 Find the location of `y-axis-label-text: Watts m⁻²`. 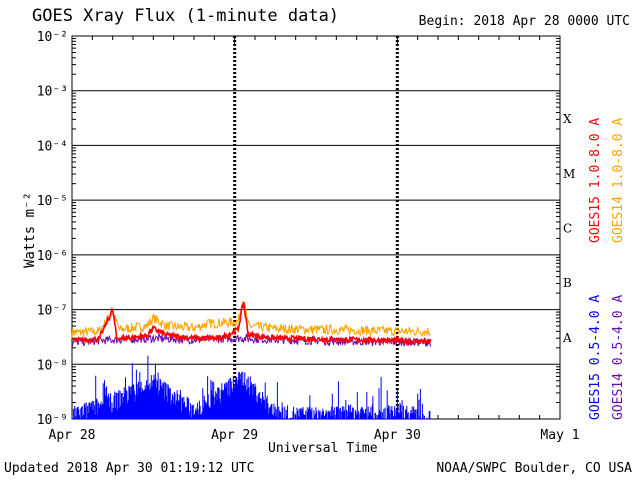

y-axis-label-text: Watts m⁻² is located at coordinates (29, 230).